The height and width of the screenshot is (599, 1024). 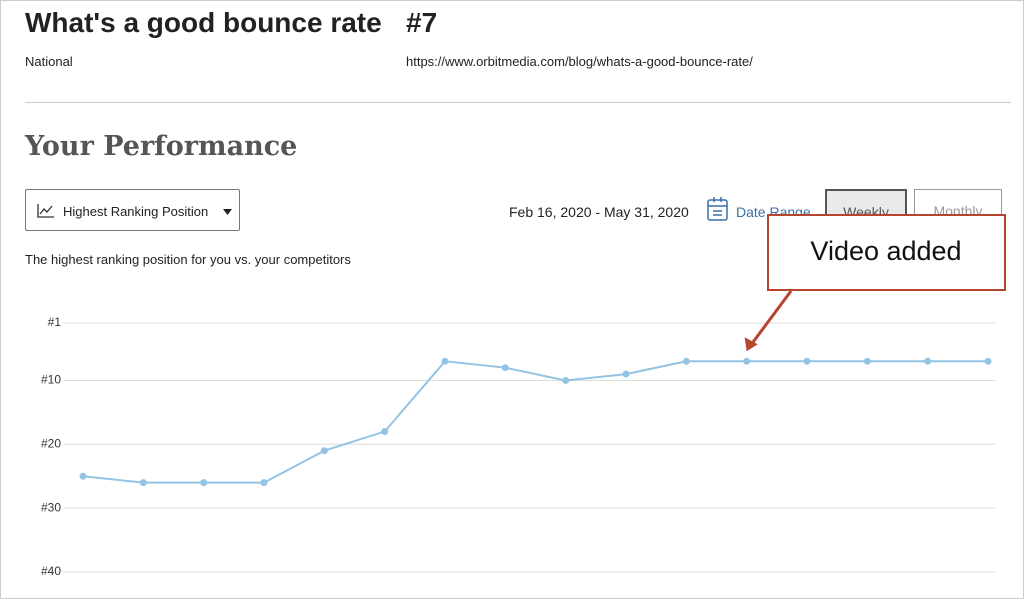 What do you see at coordinates (751, 344) in the screenshot?
I see `callout-arrowhead` at bounding box center [751, 344].